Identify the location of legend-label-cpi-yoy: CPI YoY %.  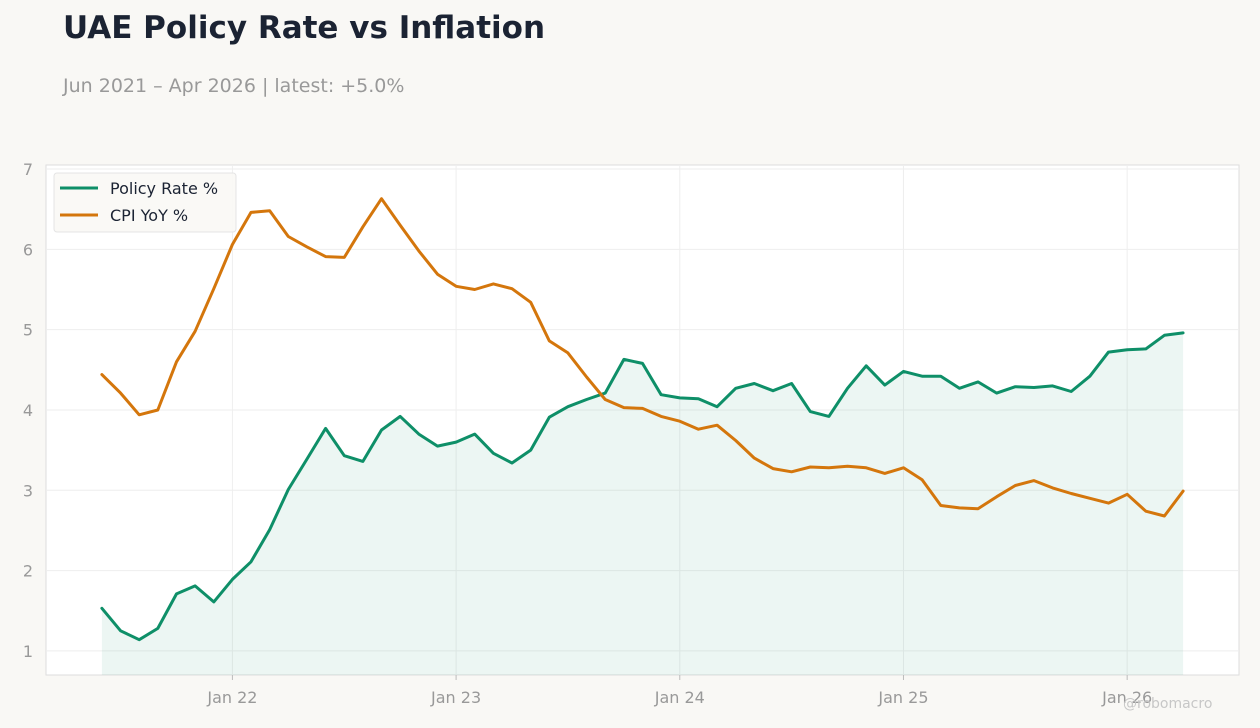
(149, 215).